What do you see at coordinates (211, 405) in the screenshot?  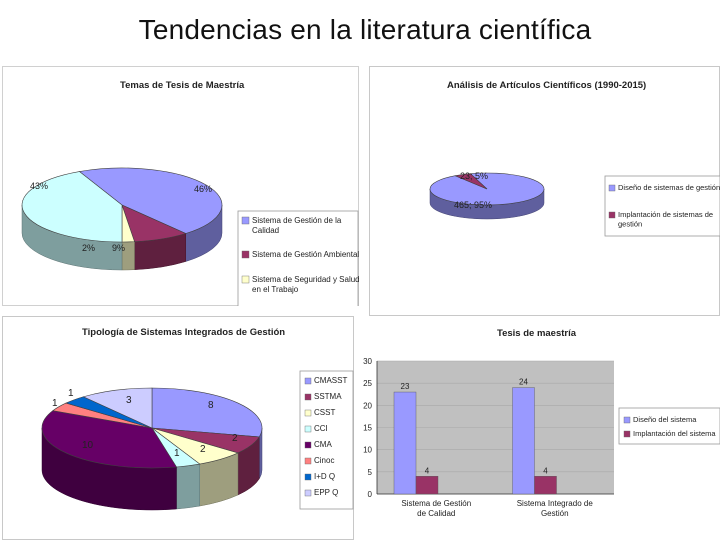 I see `data-label: 8` at bounding box center [211, 405].